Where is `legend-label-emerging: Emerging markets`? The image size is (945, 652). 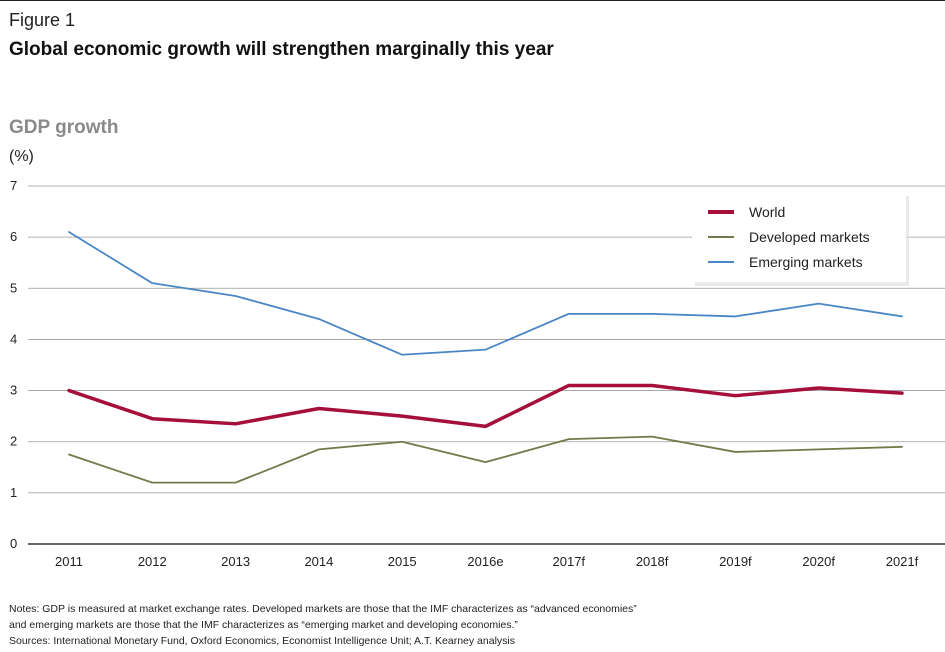
legend-label-emerging: Emerging markets is located at coordinates (806, 262).